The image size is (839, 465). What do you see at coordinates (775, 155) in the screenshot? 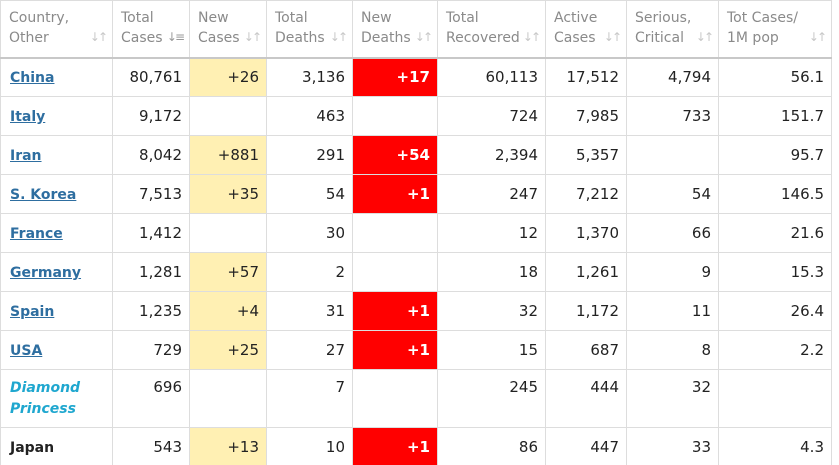
I see `tot-cases-1m-pop-cell: 95.7` at bounding box center [775, 155].